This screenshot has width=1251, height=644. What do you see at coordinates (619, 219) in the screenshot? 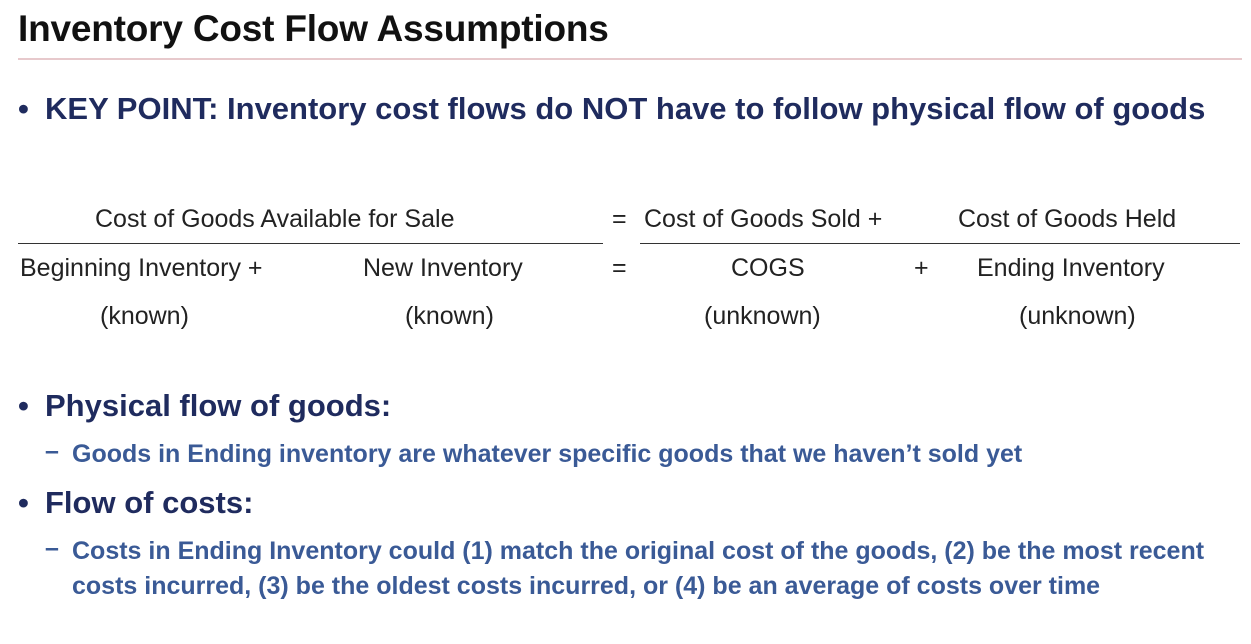
I see `equation-top-equals: =` at bounding box center [619, 219].